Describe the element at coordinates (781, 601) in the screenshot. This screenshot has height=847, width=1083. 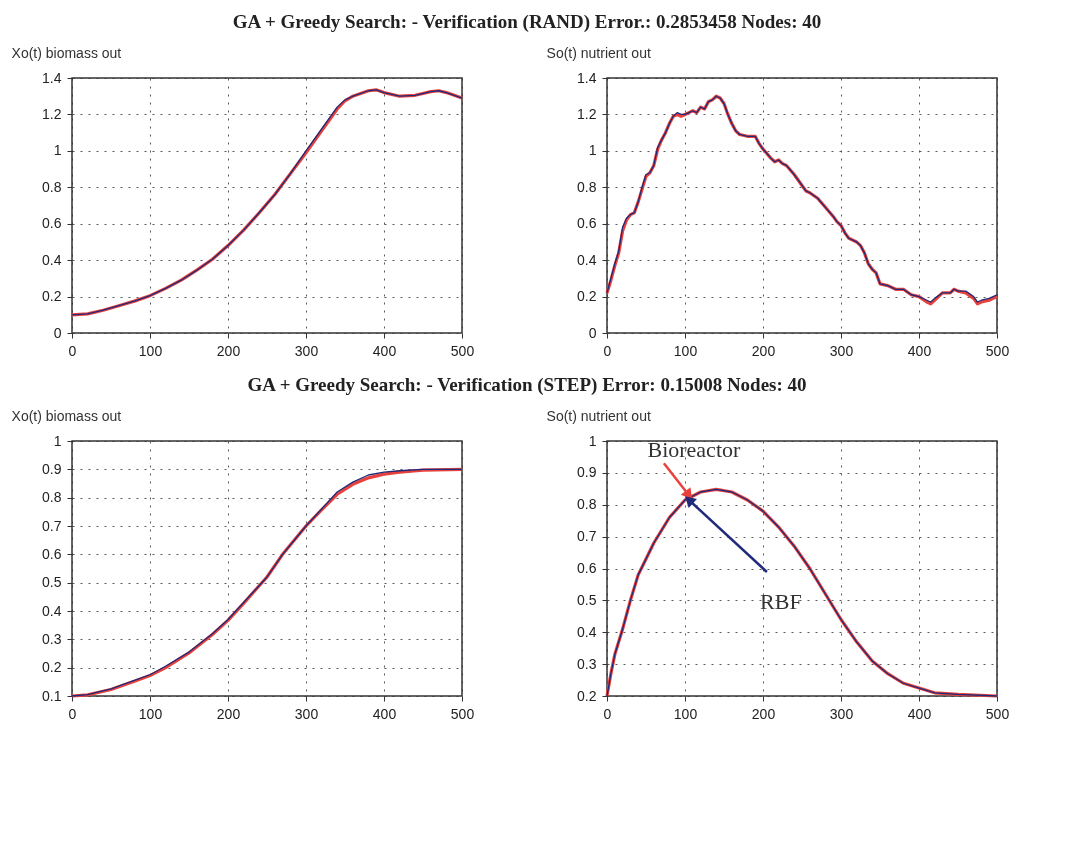
I see `annotation: RBF` at that location.